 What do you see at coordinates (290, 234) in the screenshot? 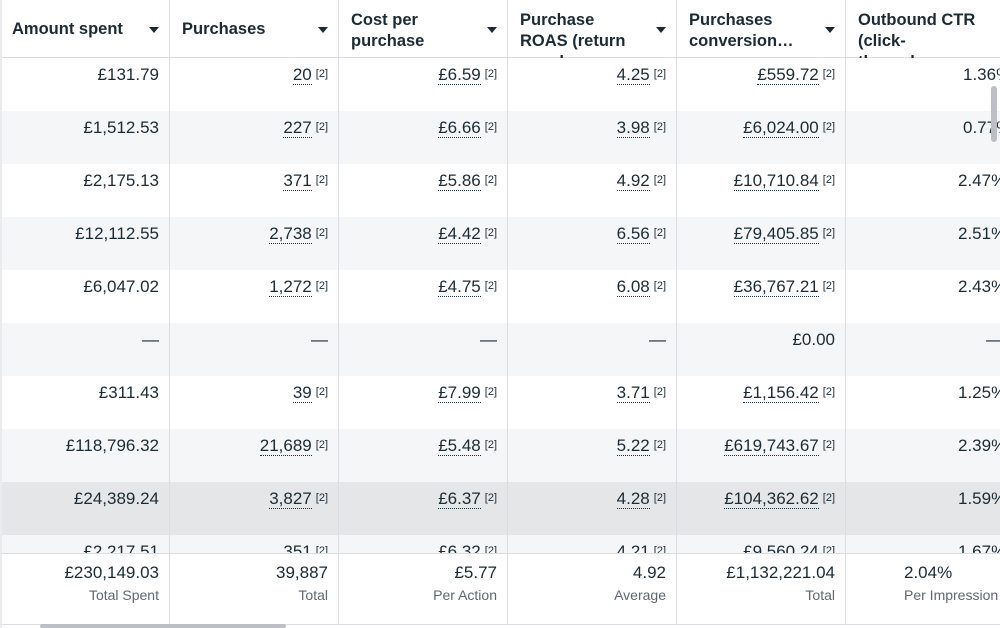
I see `cell-value: 2,738` at bounding box center [290, 234].